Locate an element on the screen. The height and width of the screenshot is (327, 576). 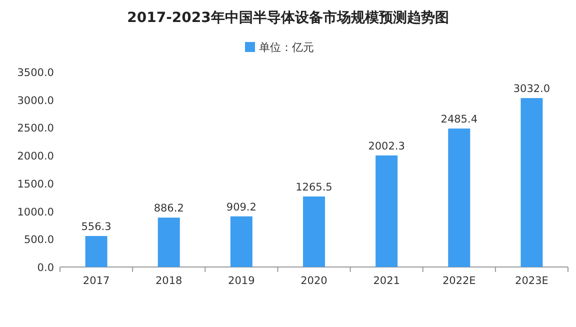
legend-label: 单位：亿元 is located at coordinates (286, 47).